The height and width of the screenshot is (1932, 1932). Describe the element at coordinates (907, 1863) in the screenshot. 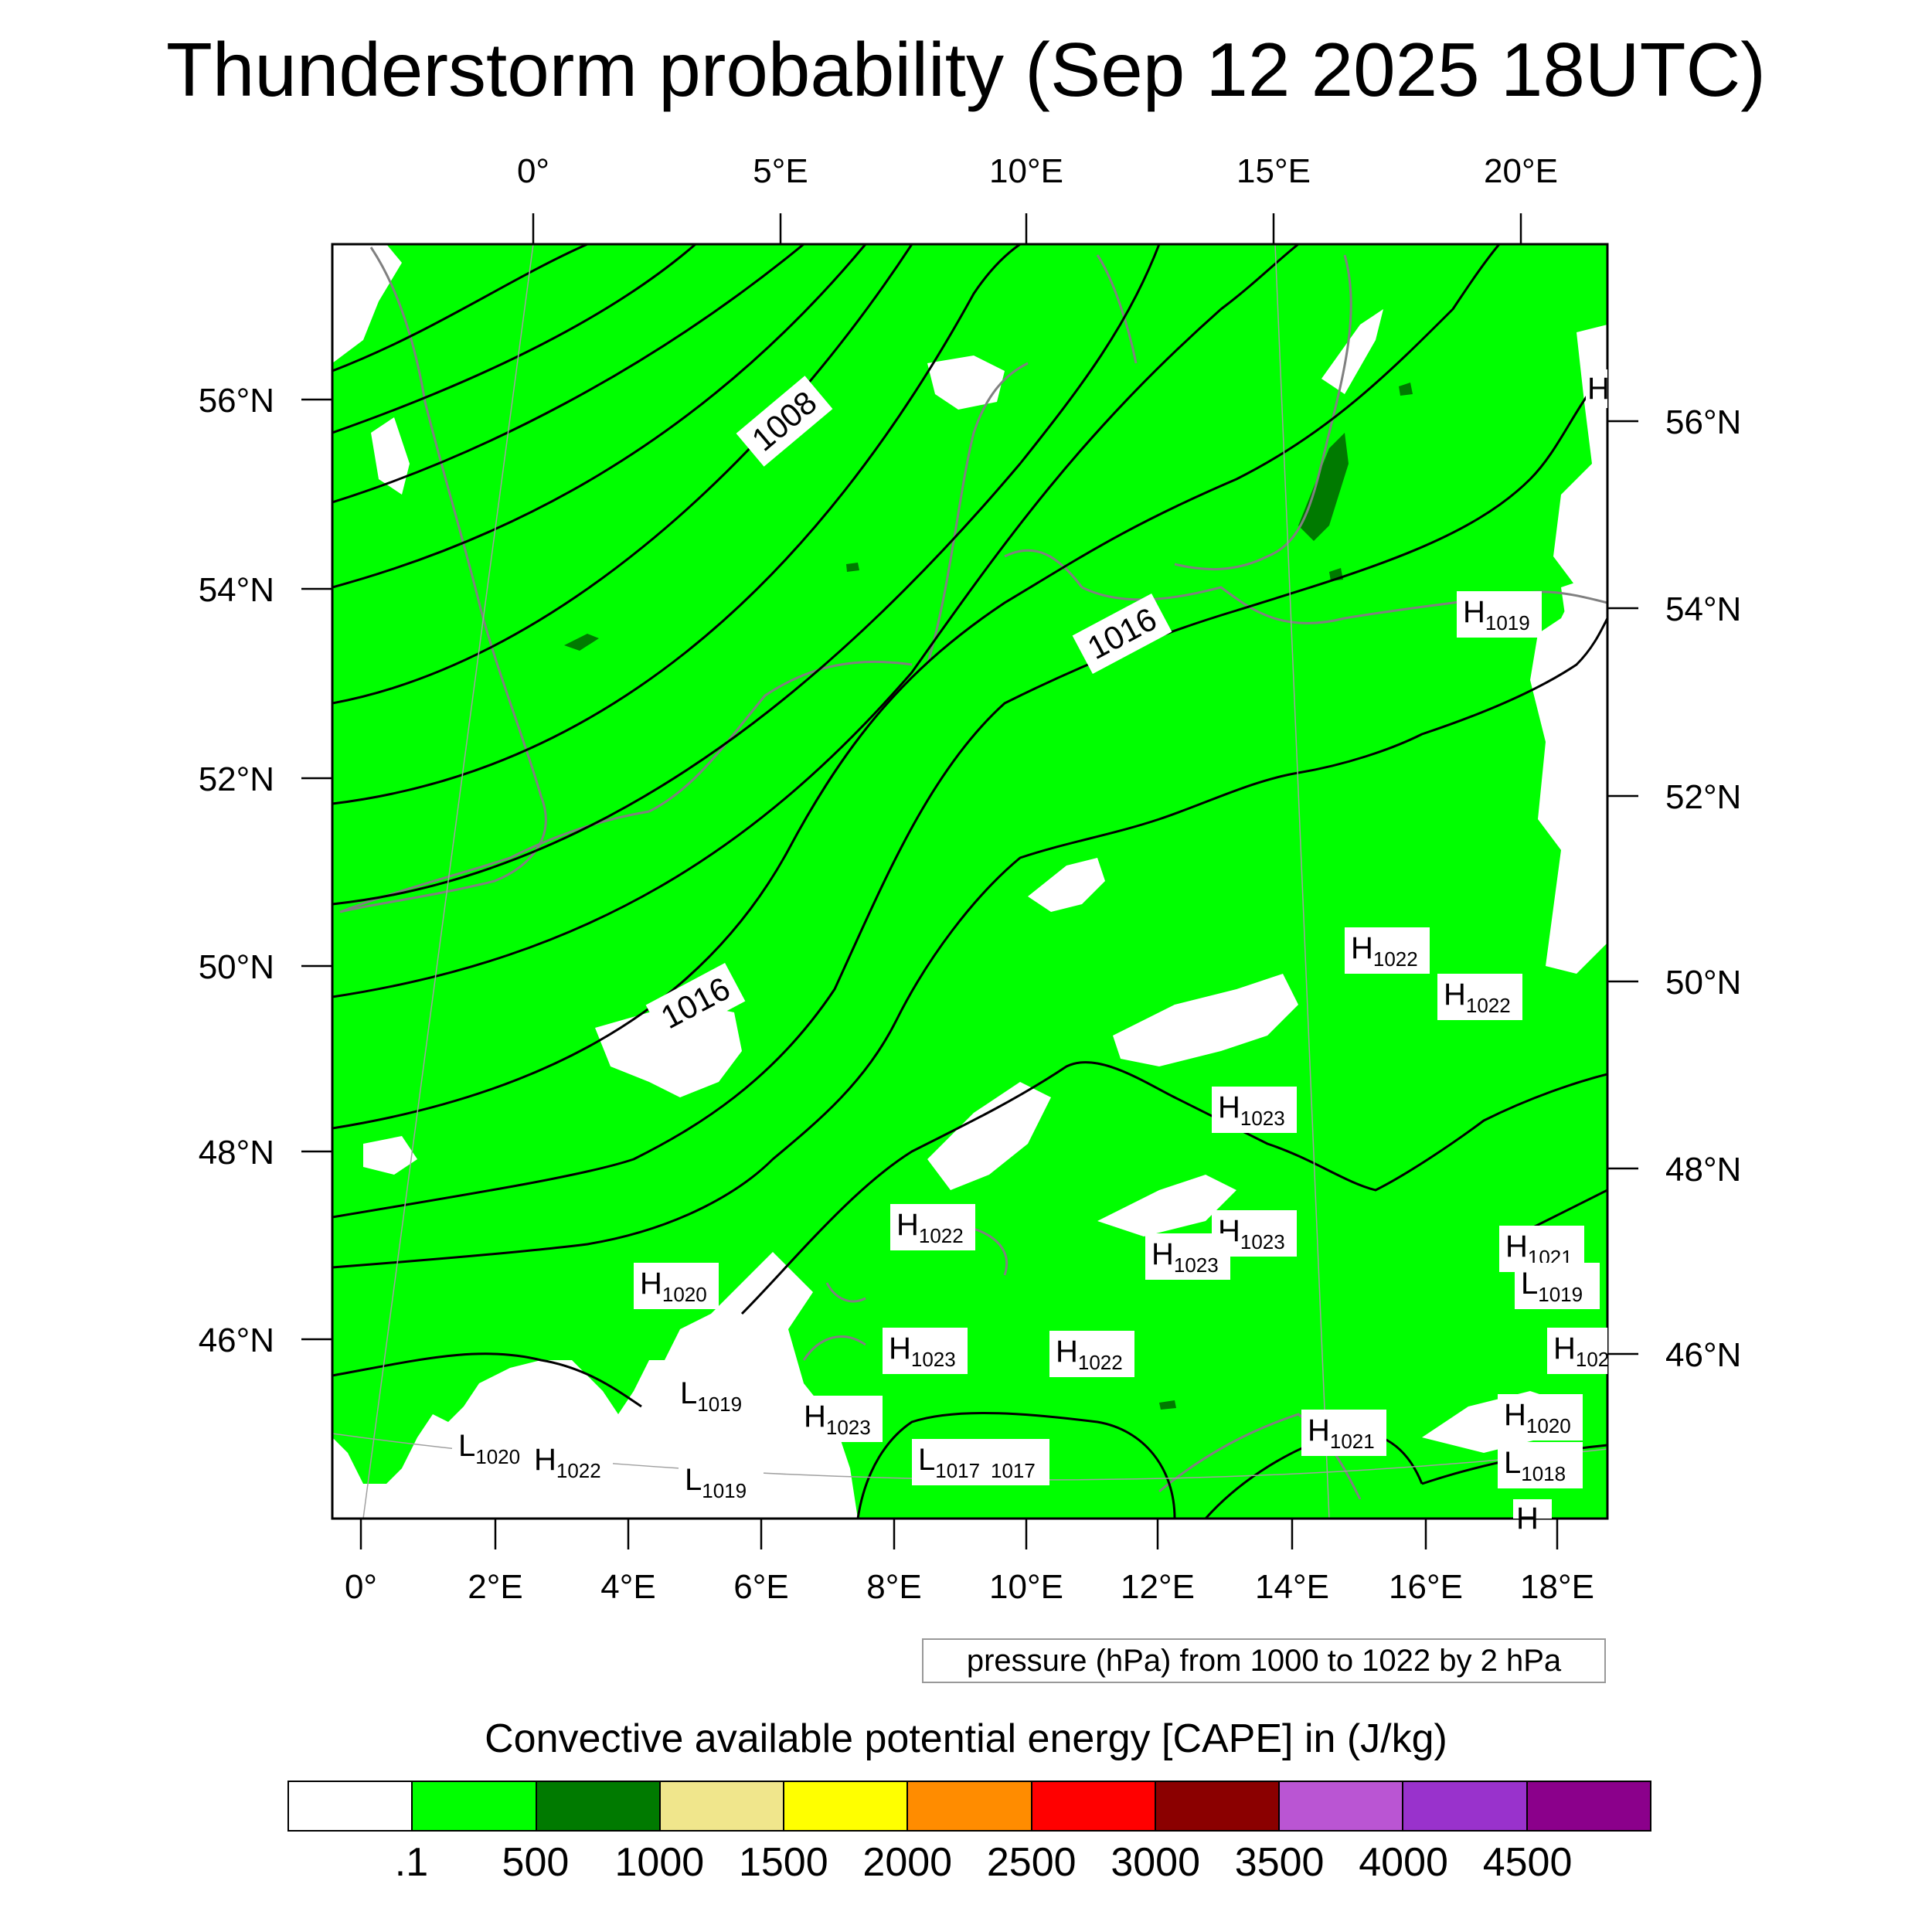

I see `colorbar-label: 2000` at that location.